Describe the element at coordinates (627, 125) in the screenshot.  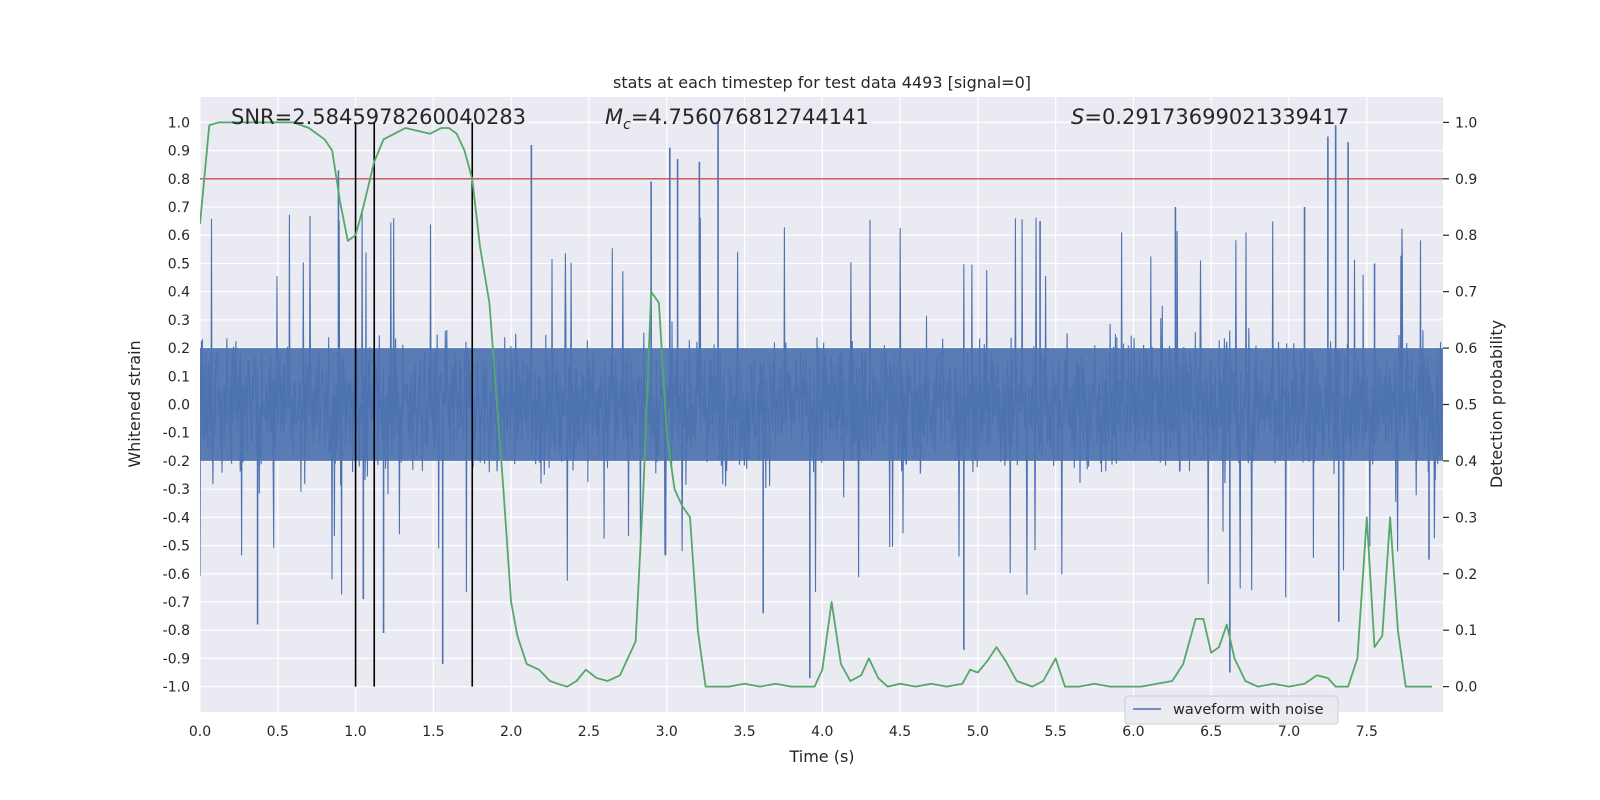
I see `mc-subscript: c` at that location.